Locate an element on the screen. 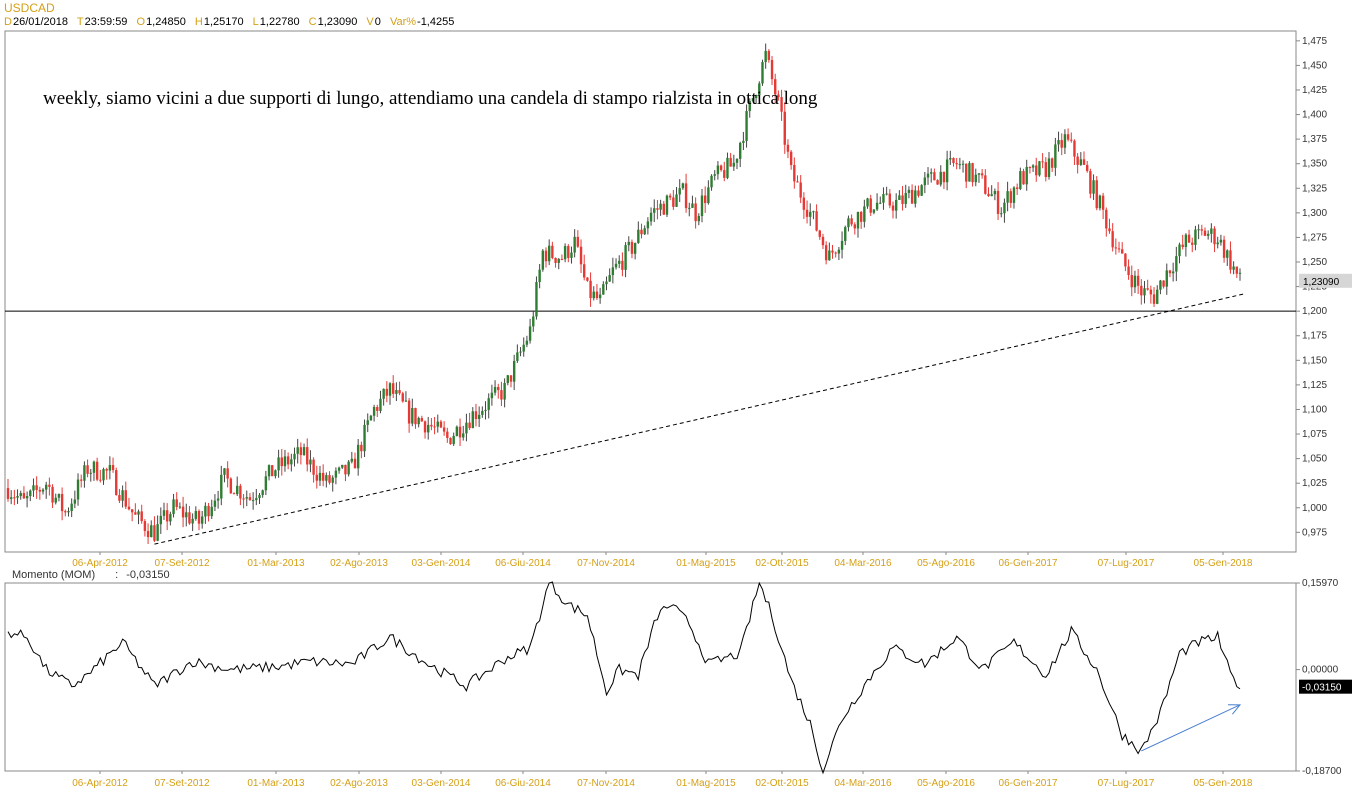  momentum-last-label: -0,03150 is located at coordinates (1322, 688).